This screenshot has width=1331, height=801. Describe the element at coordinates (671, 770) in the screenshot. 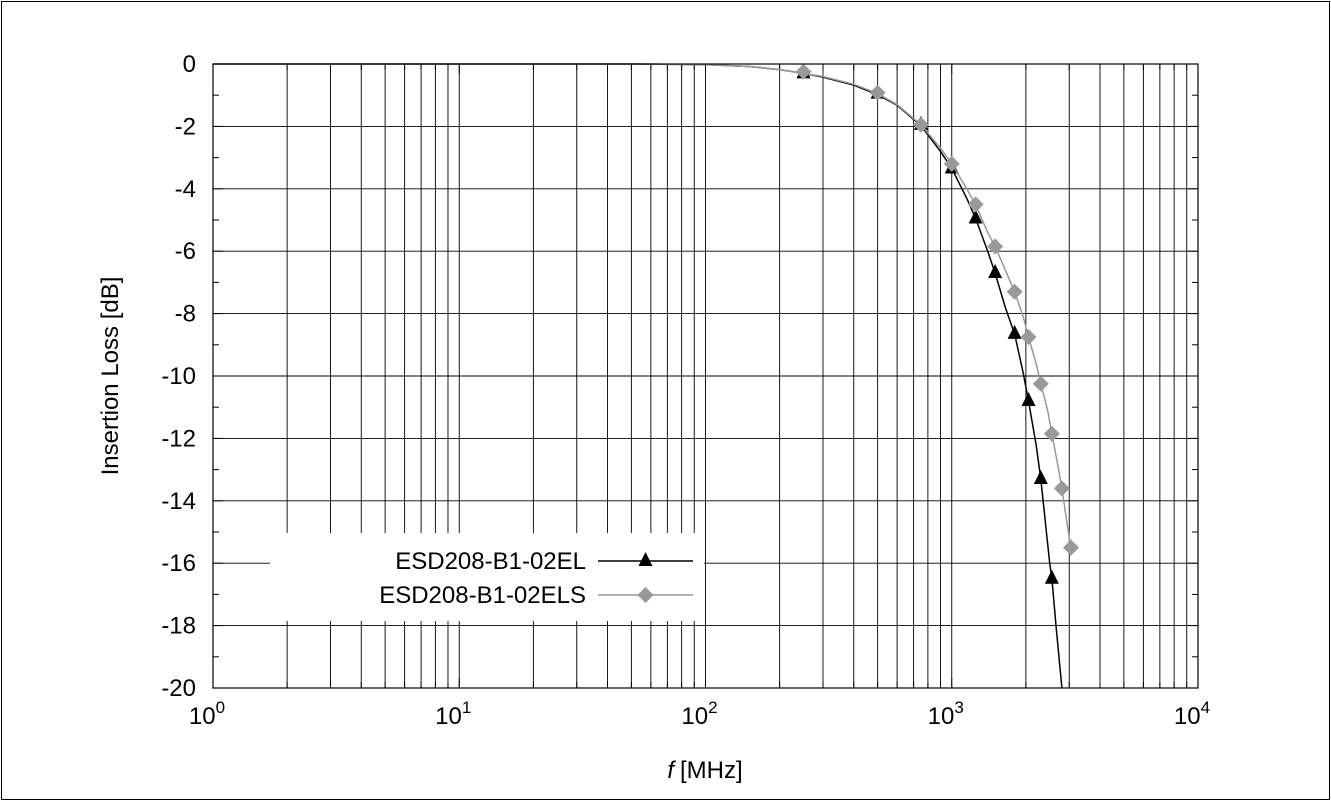

I see `x-axis-symbol: f` at that location.